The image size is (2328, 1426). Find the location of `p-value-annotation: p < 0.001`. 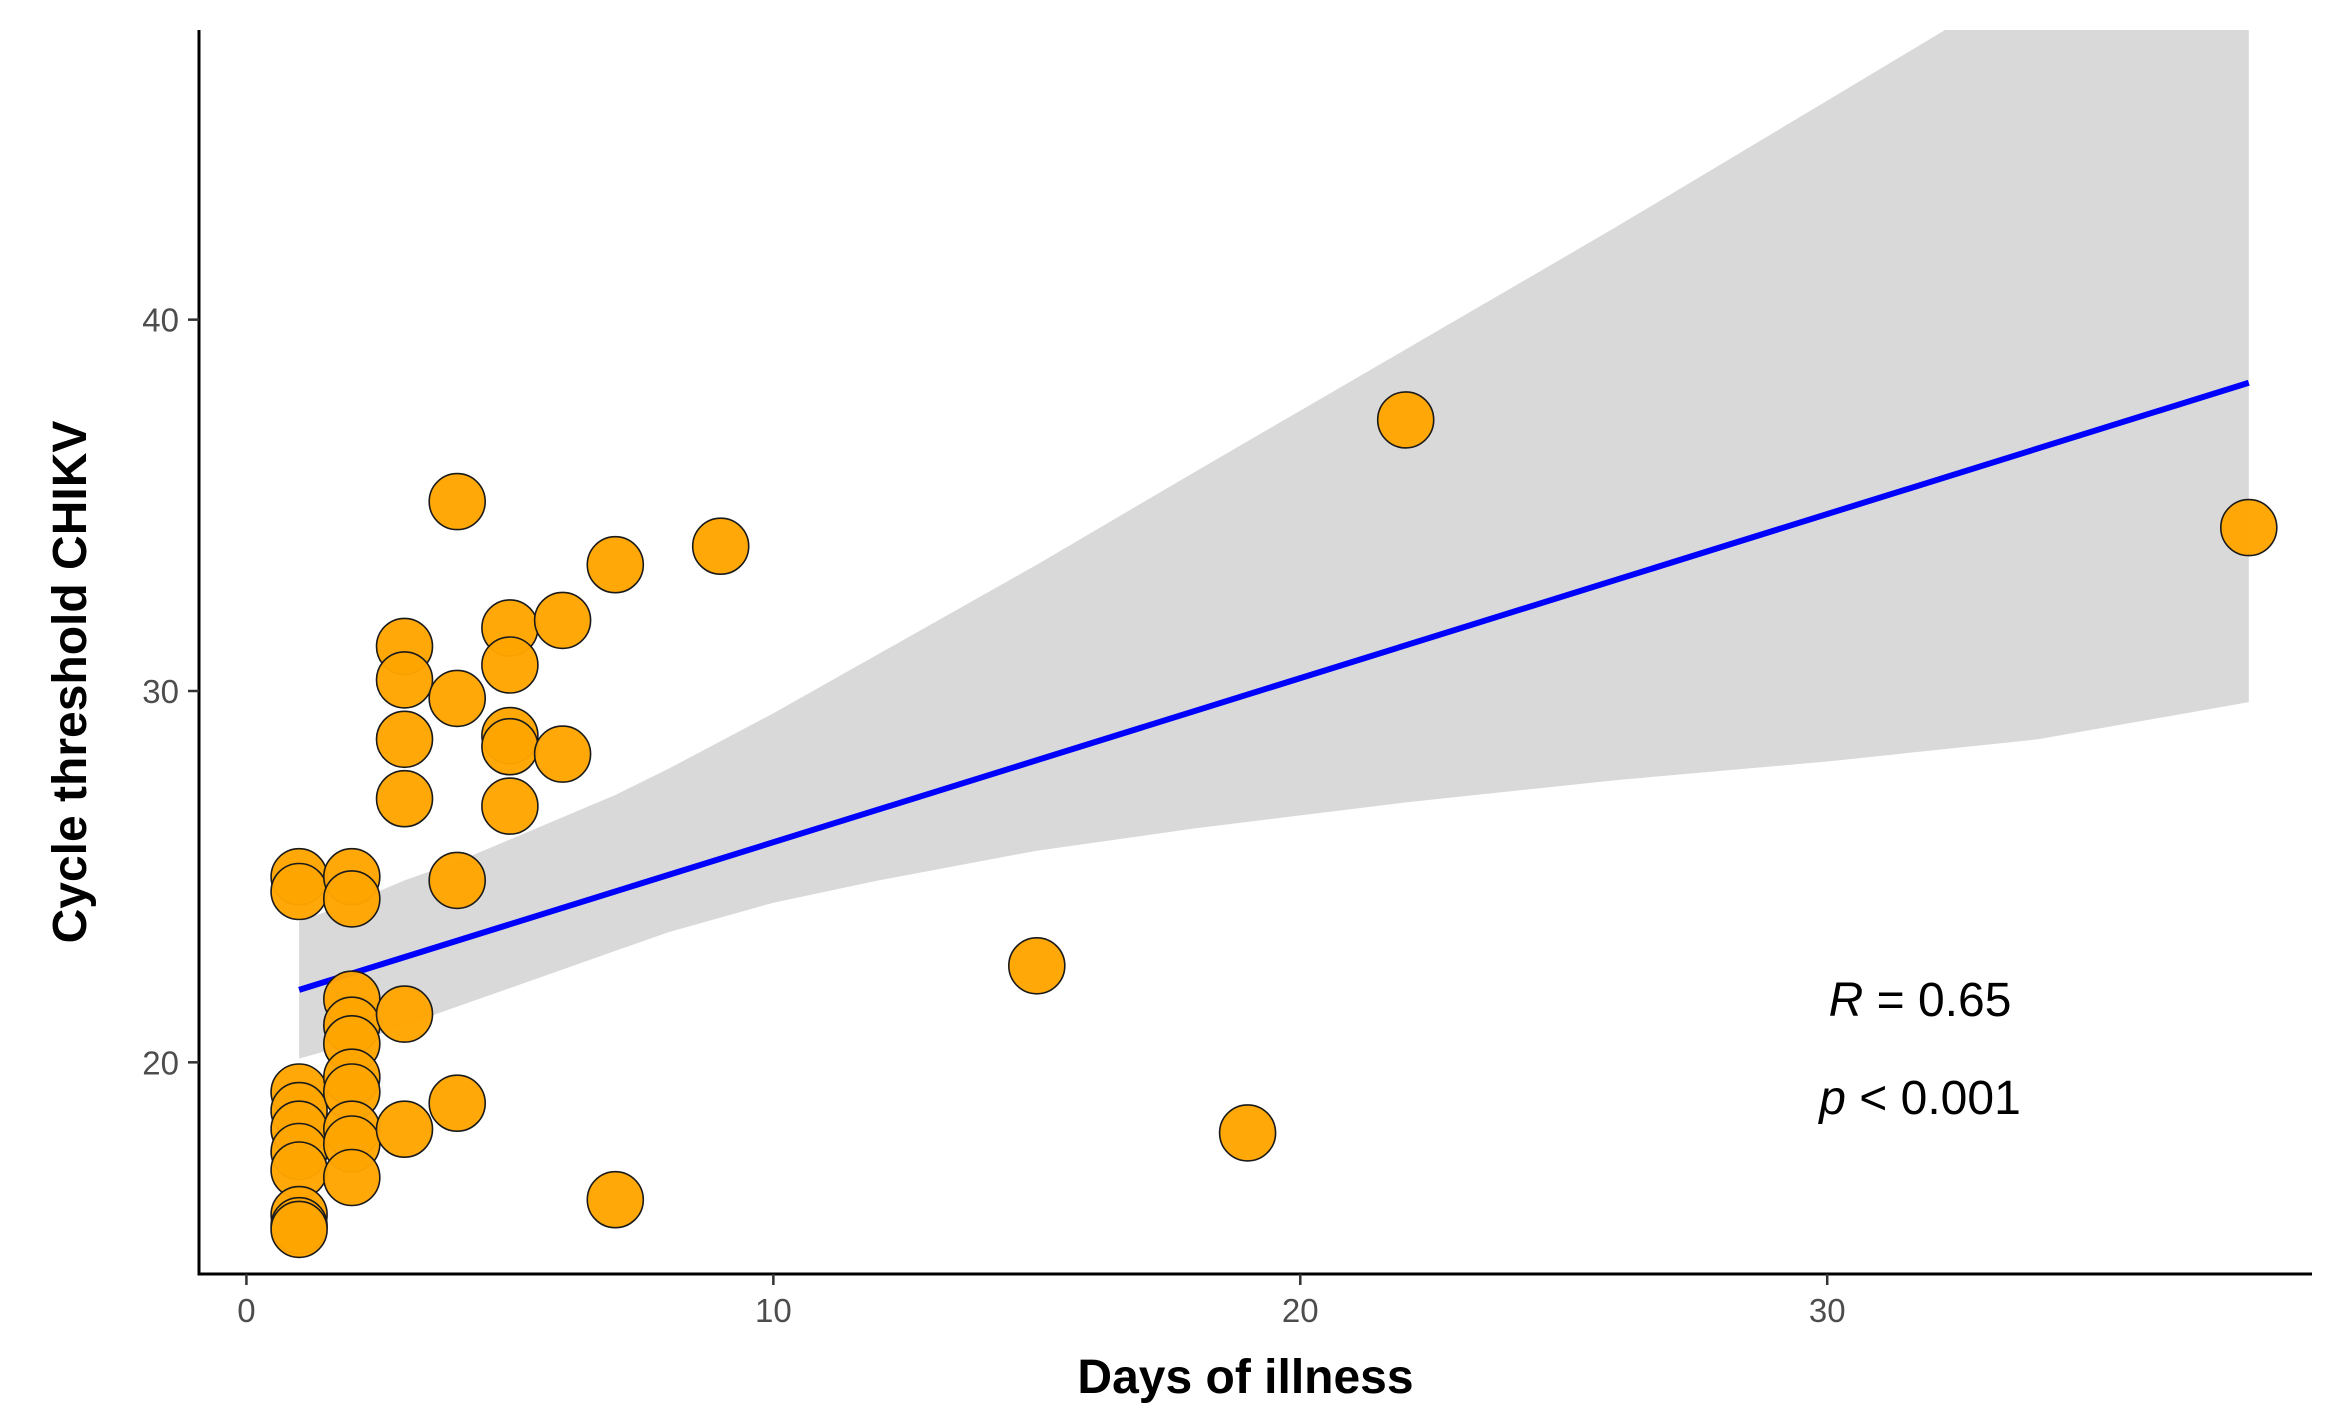

p-value-annotation: p < 0.001 is located at coordinates (1919, 1098).